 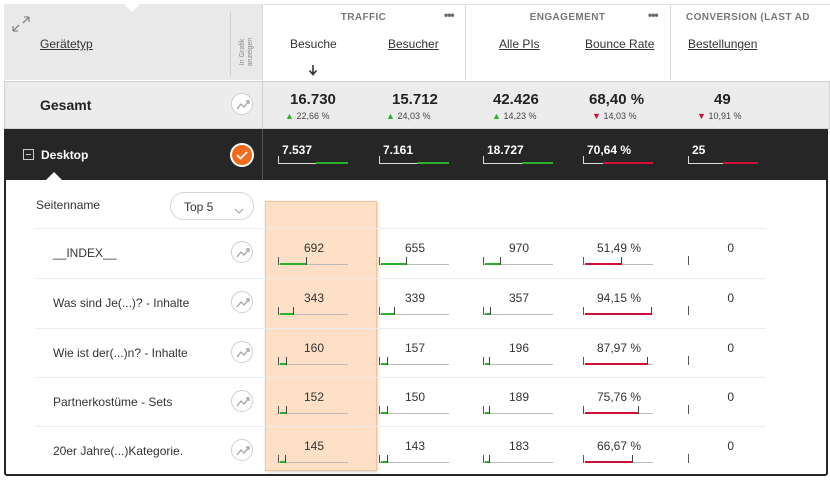 What do you see at coordinates (199, 207) in the screenshot?
I see `top-n-select-value: Top 5` at bounding box center [199, 207].